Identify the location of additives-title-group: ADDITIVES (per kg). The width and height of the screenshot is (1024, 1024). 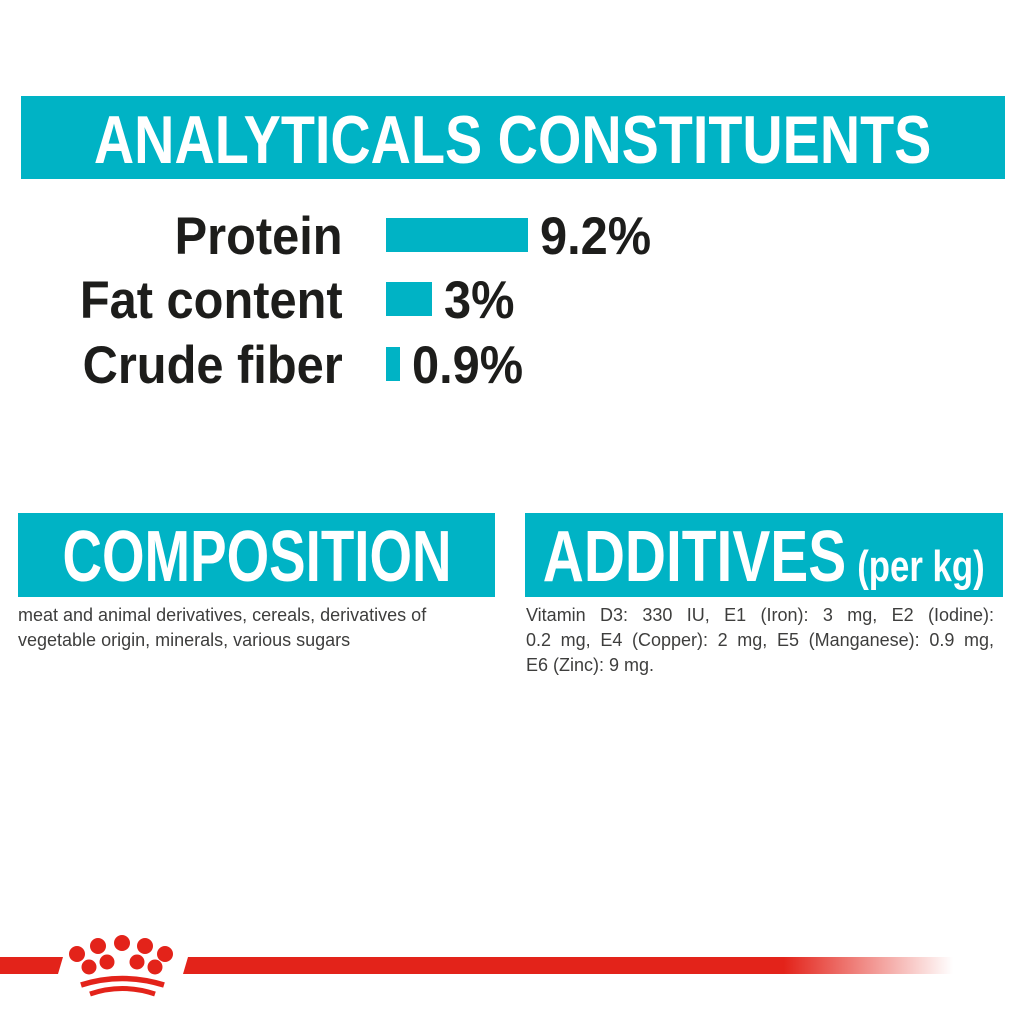
(764, 555).